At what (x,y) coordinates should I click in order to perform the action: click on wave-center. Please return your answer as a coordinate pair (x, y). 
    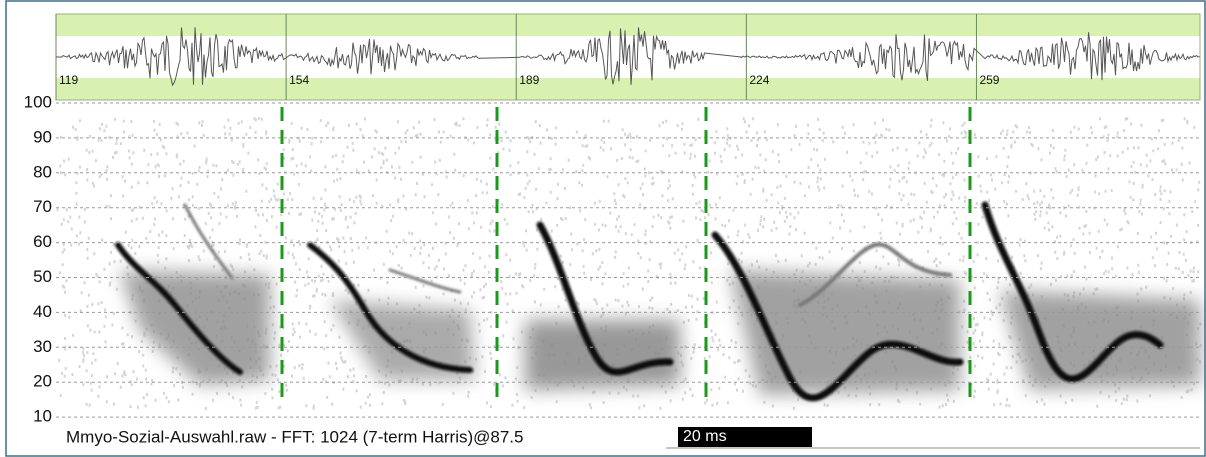
    Looking at the image, I should click on (628, 57).